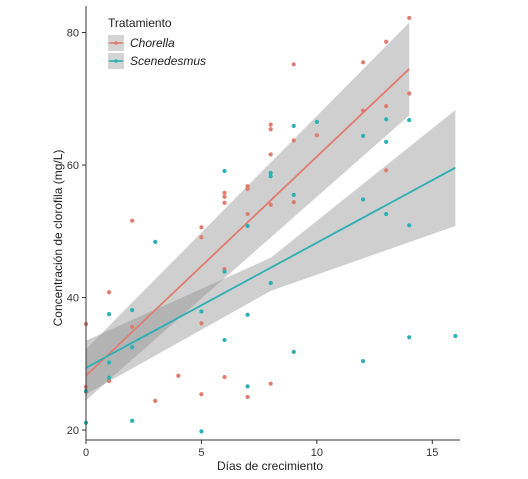 The image size is (528, 479). I want to click on legend-label: Scenedesmus, so click(168, 61).